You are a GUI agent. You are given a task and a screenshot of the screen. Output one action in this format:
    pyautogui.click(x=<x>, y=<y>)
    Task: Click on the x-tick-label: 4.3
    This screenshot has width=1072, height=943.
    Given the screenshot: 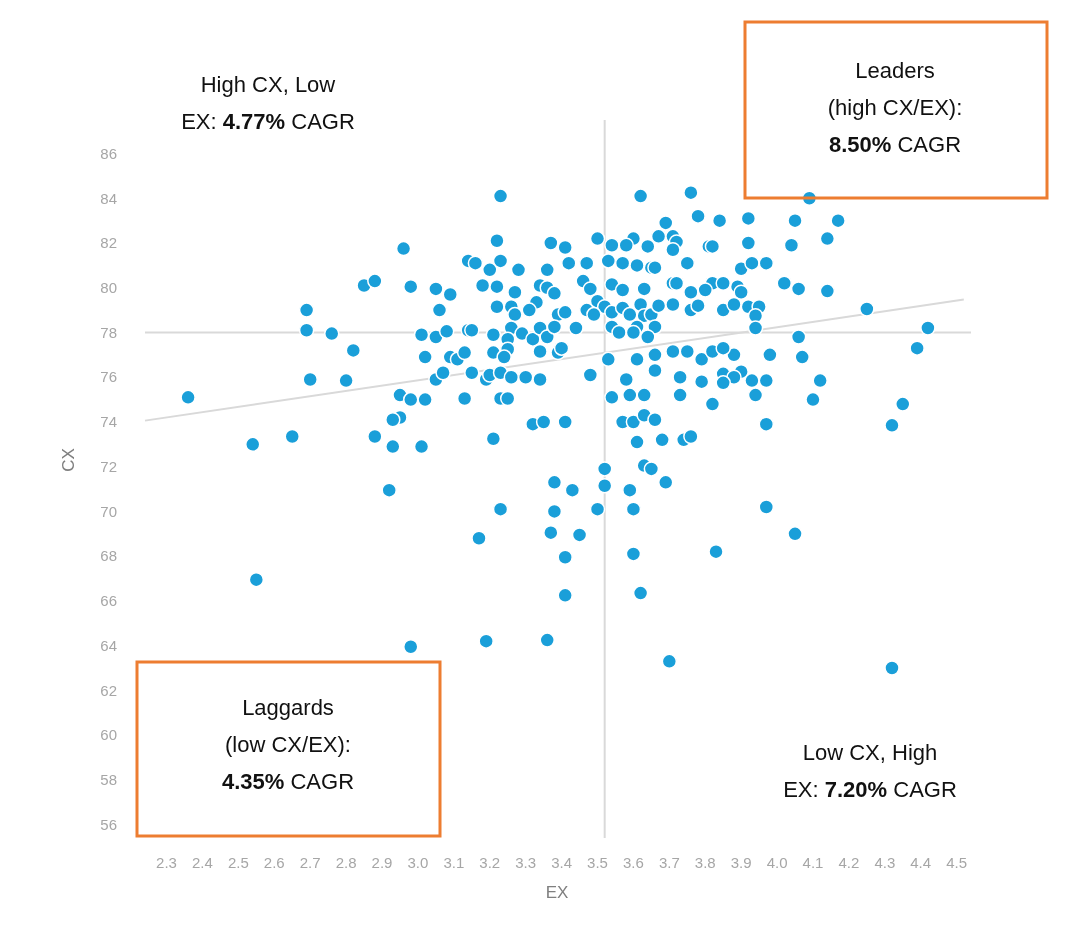 What is the action you would take?
    pyautogui.click(x=885, y=862)
    